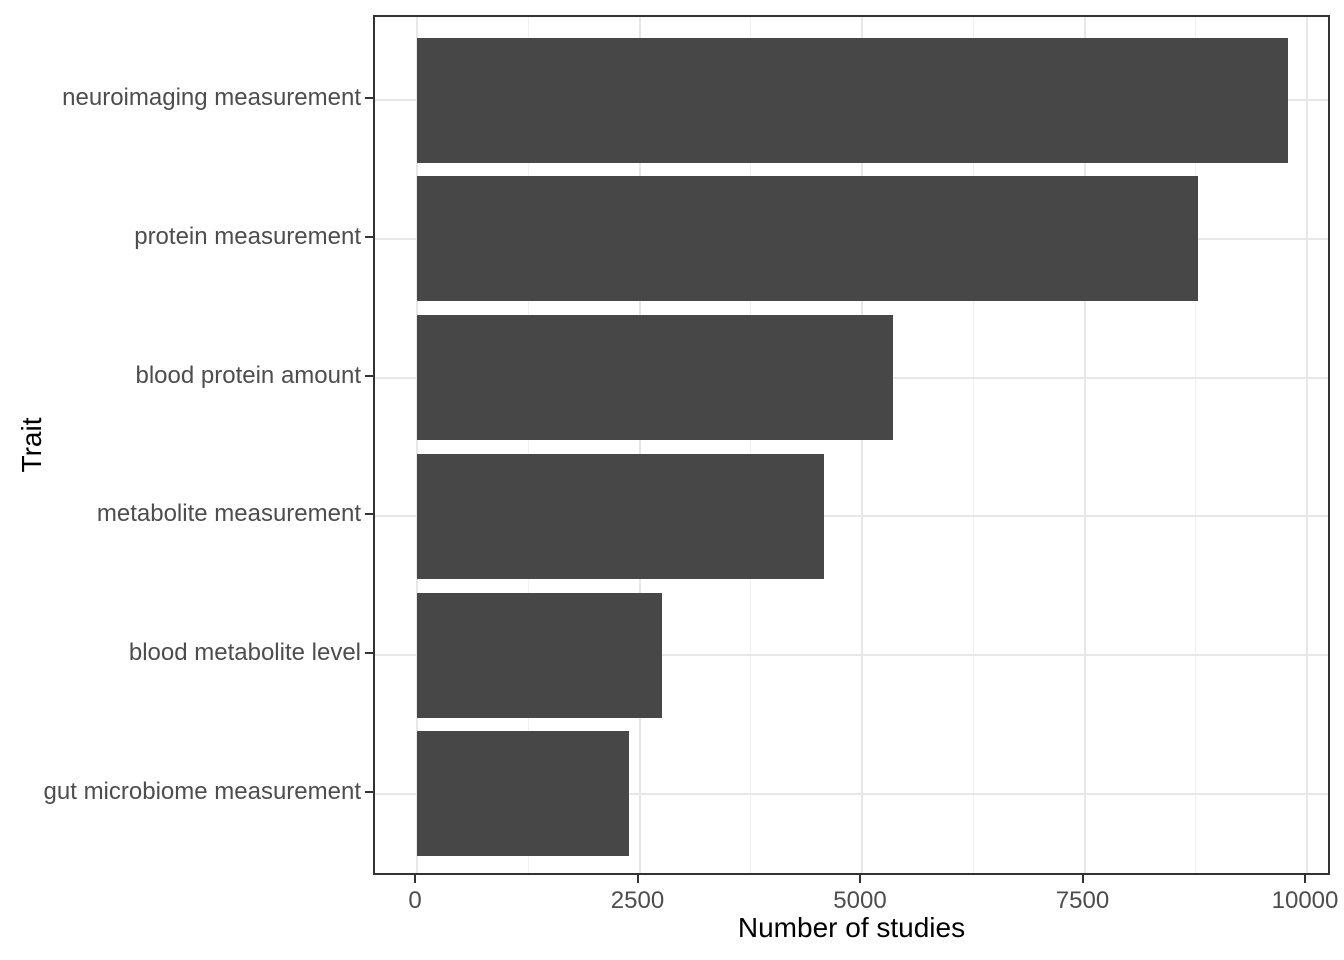 The width and height of the screenshot is (1344, 960). Describe the element at coordinates (1082, 900) in the screenshot. I see `x-tick-label: 7500` at that location.